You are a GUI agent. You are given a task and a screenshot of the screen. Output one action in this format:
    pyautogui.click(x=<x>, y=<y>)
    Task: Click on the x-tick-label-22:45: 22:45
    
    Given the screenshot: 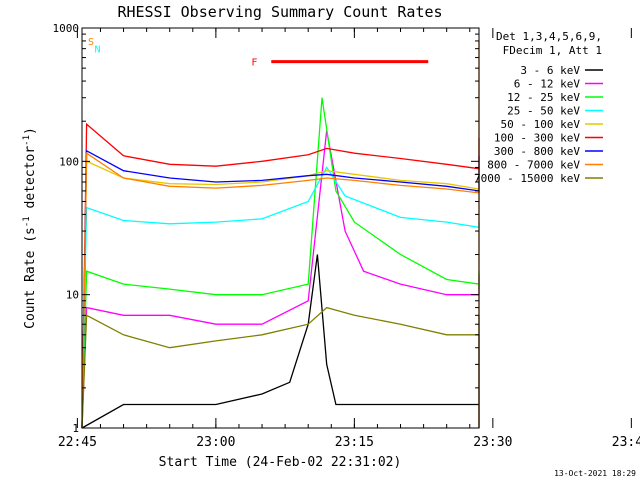 What is the action you would take?
    pyautogui.click(x=77, y=442)
    